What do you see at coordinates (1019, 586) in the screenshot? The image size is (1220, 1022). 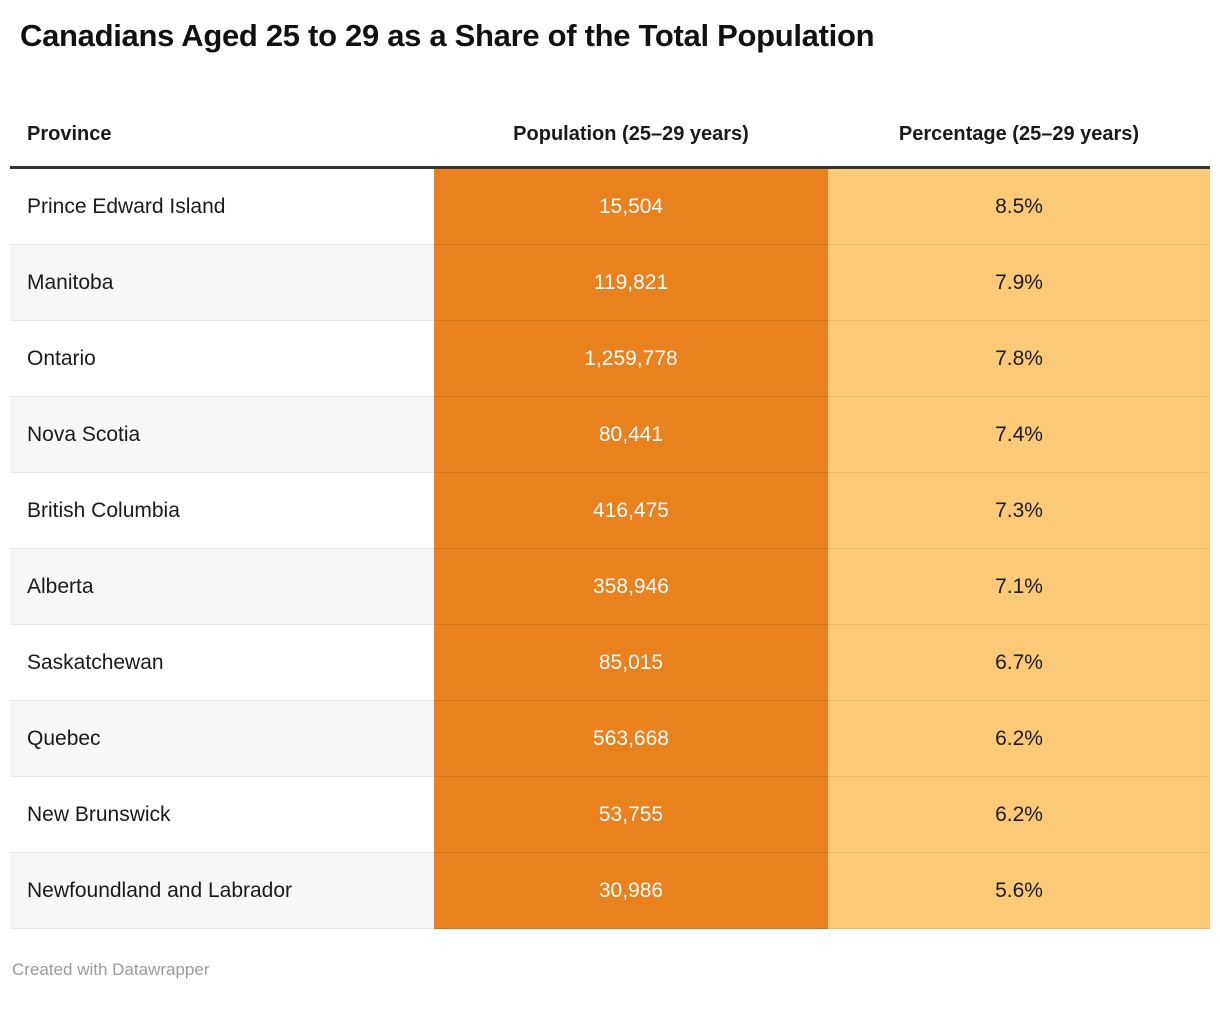 I see `percentage-cell: 7.1%` at bounding box center [1019, 586].